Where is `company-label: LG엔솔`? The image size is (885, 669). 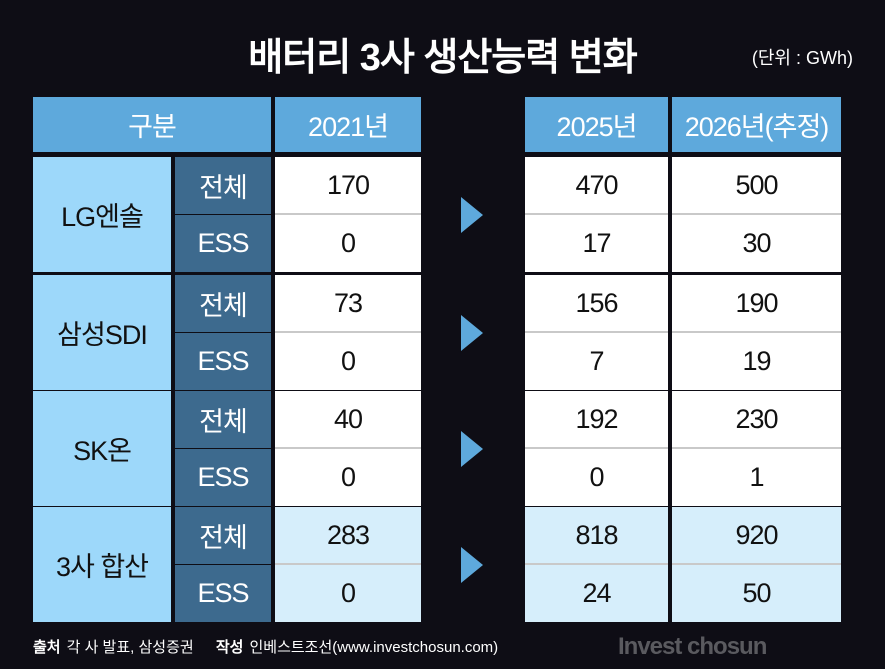
company-label: LG엔솔 is located at coordinates (102, 214).